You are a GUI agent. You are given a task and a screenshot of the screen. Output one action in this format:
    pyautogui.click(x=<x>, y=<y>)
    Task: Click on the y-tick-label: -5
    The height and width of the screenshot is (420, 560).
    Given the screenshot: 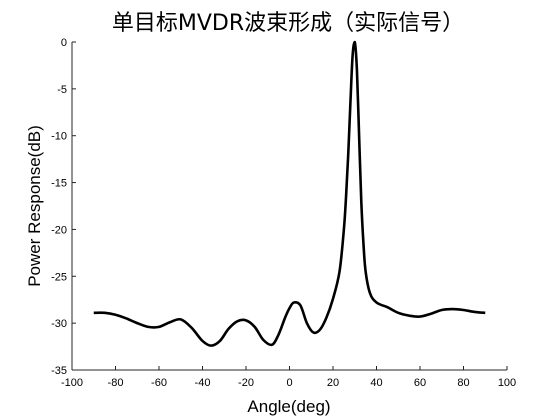 What is the action you would take?
    pyautogui.click(x=62, y=90)
    